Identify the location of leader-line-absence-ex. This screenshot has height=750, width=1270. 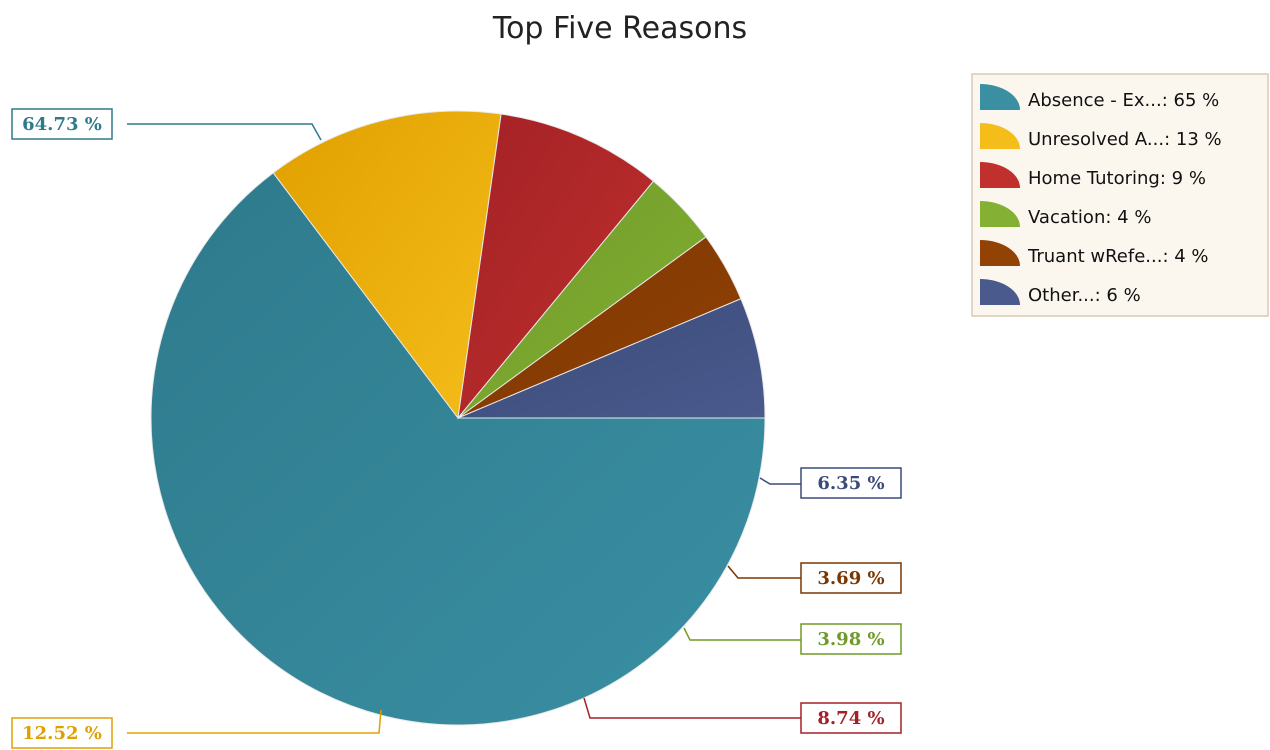
(224, 132).